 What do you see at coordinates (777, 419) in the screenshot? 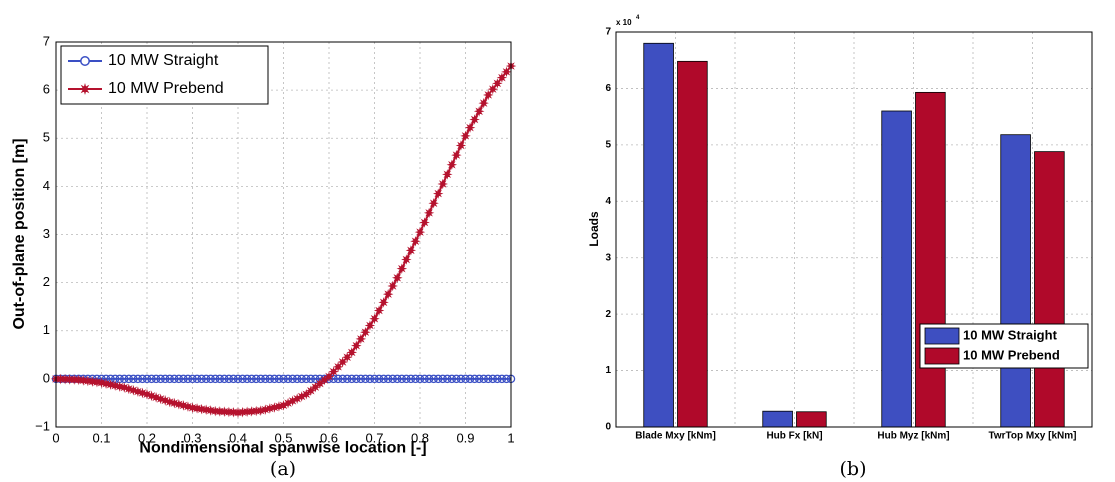
I see `bar-straight` at bounding box center [777, 419].